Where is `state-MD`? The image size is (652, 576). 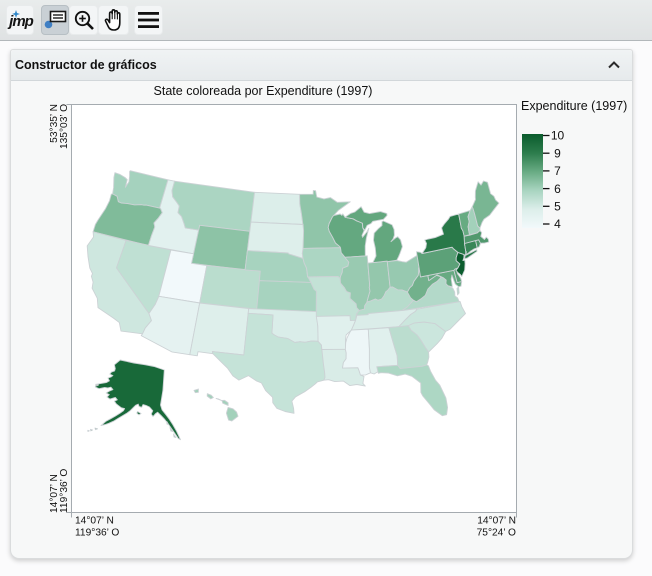
state-MD is located at coordinates (445, 278).